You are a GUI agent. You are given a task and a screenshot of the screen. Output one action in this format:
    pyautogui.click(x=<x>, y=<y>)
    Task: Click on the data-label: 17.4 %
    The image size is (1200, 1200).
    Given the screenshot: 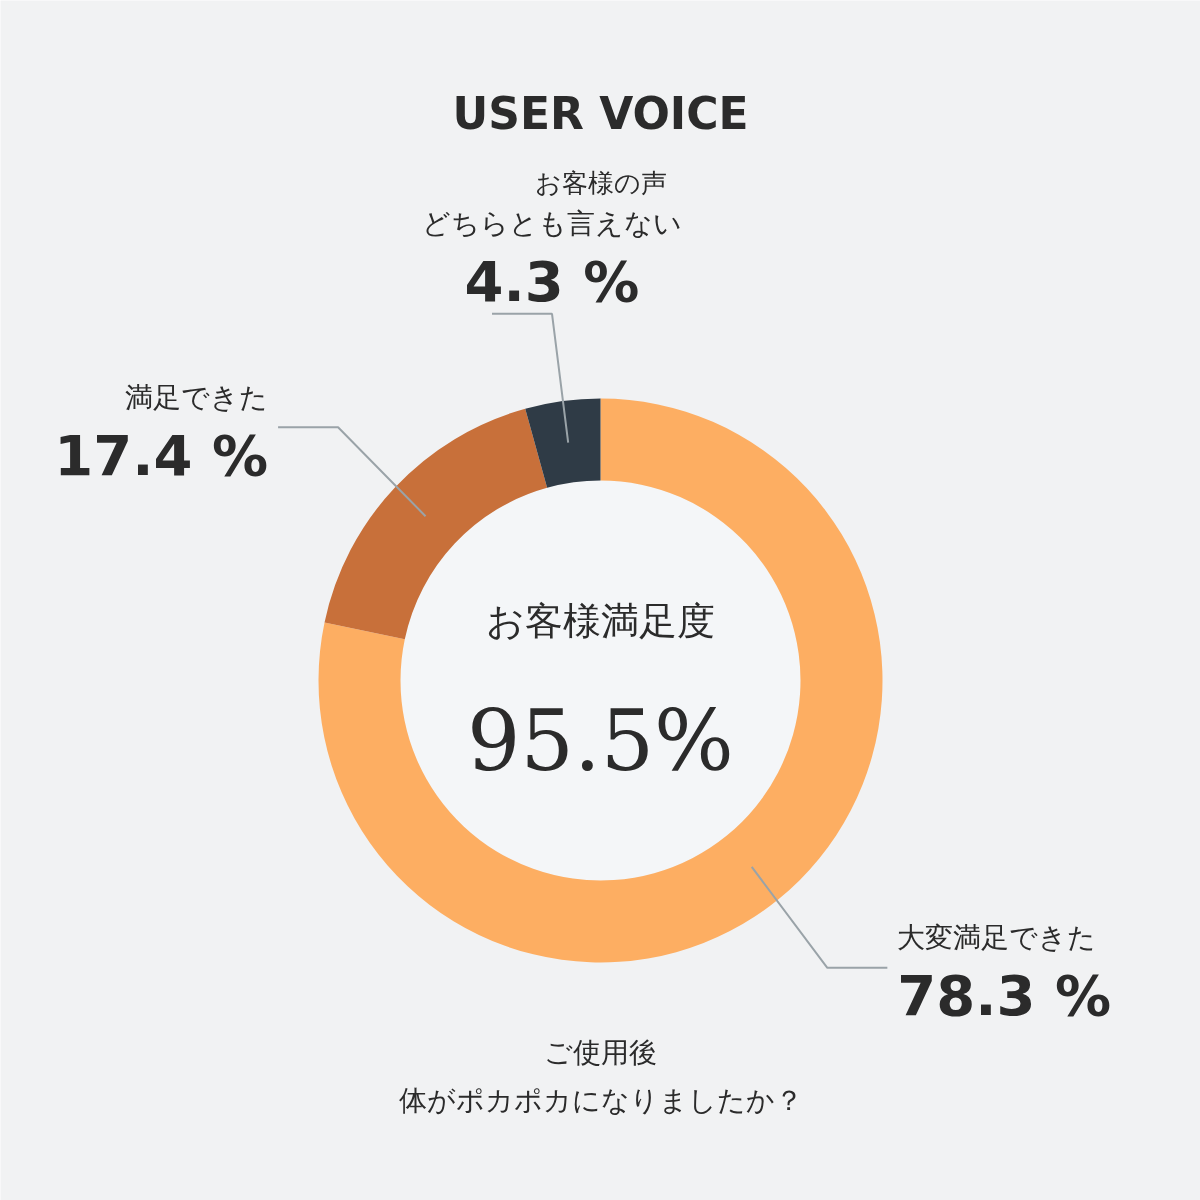 What is the action you would take?
    pyautogui.click(x=161, y=455)
    